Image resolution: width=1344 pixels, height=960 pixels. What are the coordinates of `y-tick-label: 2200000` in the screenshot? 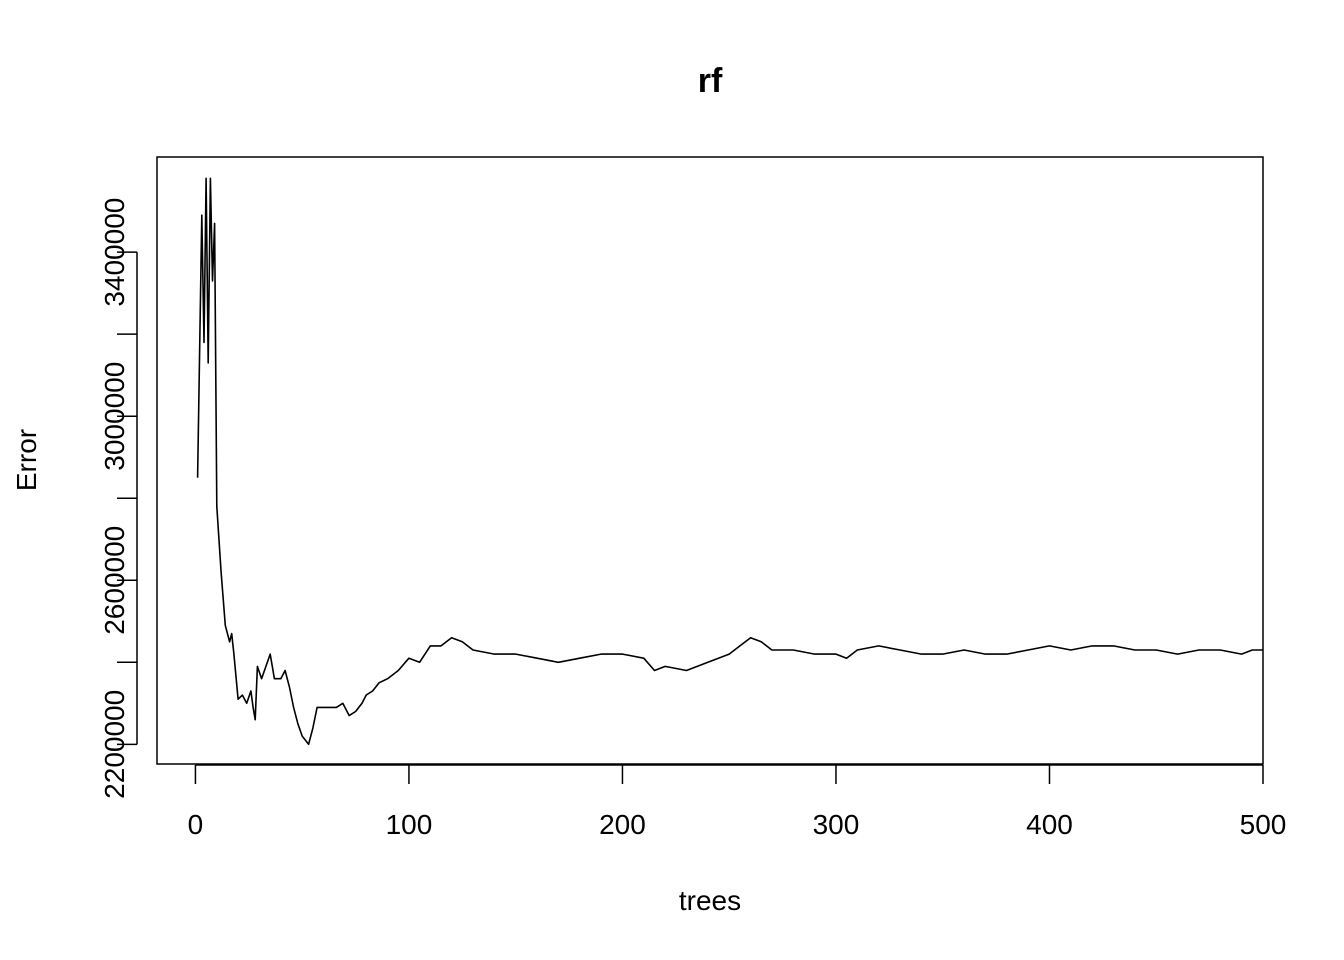 It's located at (114, 744).